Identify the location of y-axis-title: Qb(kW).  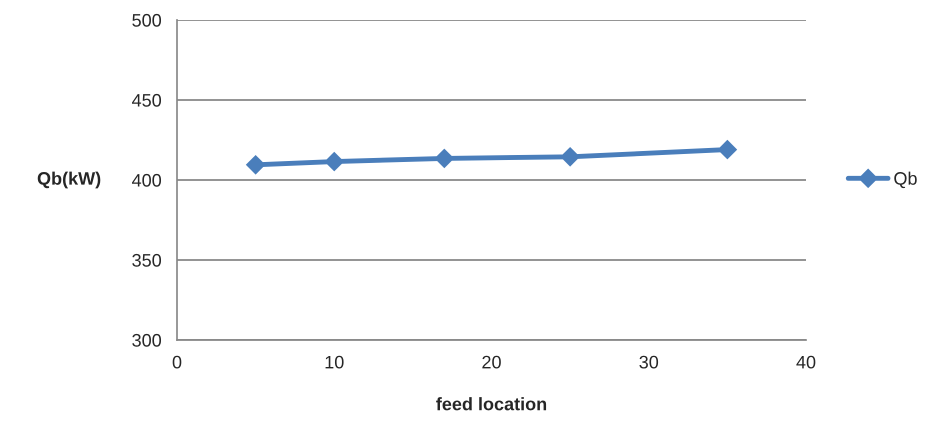
(69, 180).